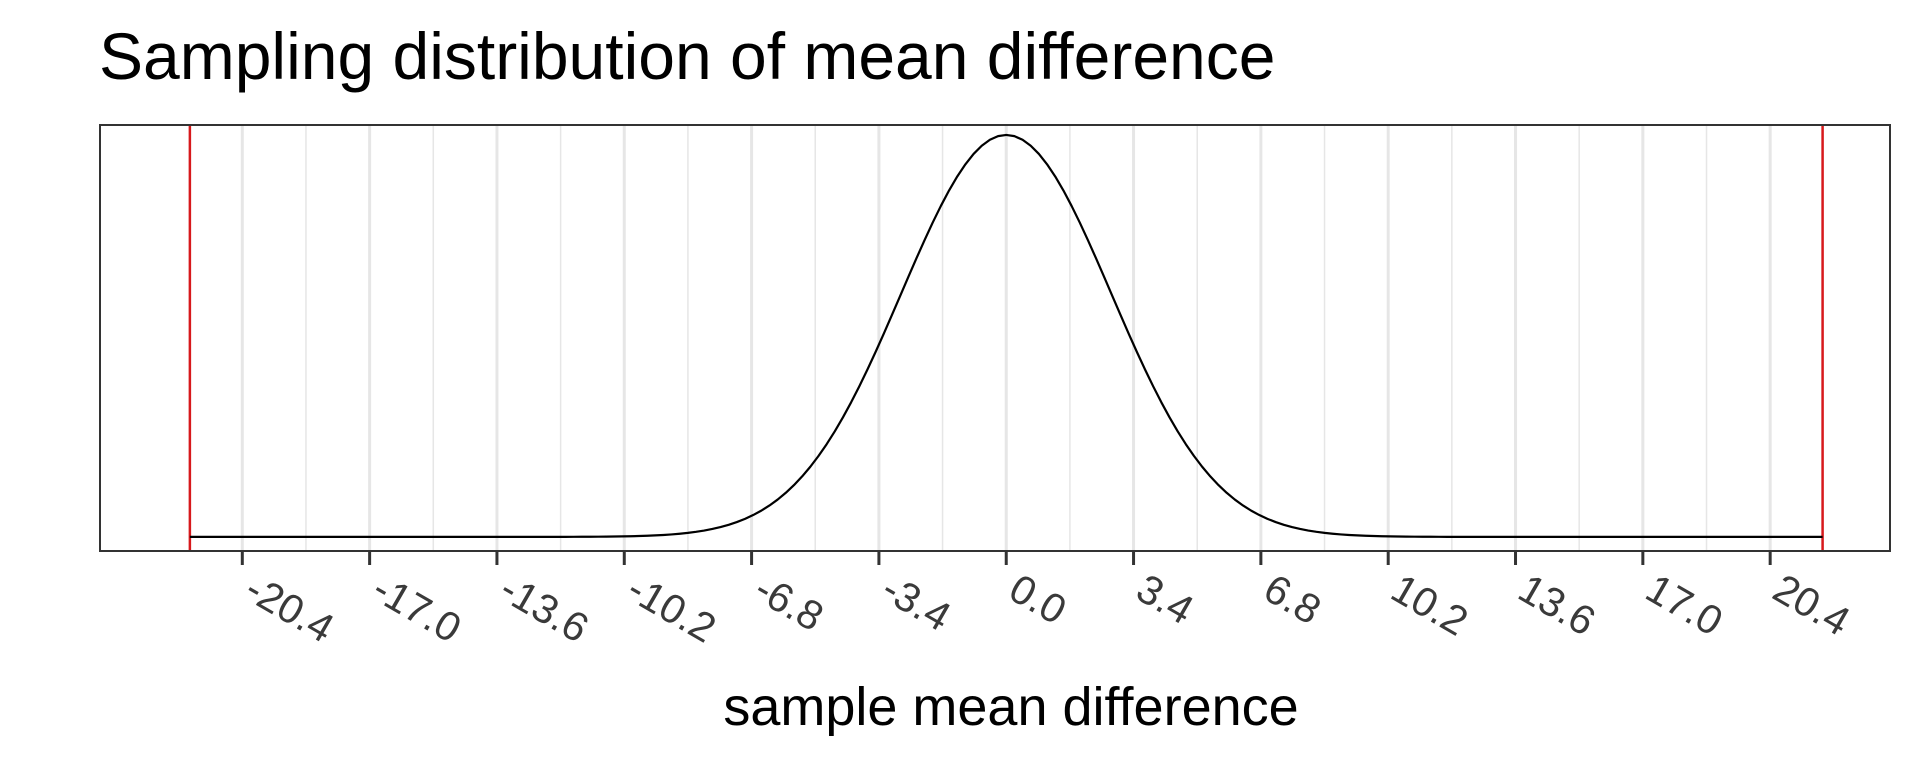 Image resolution: width=1920 pixels, height=768 pixels. Describe the element at coordinates (290, 608) in the screenshot. I see `x-tick-label: -20.4` at that location.